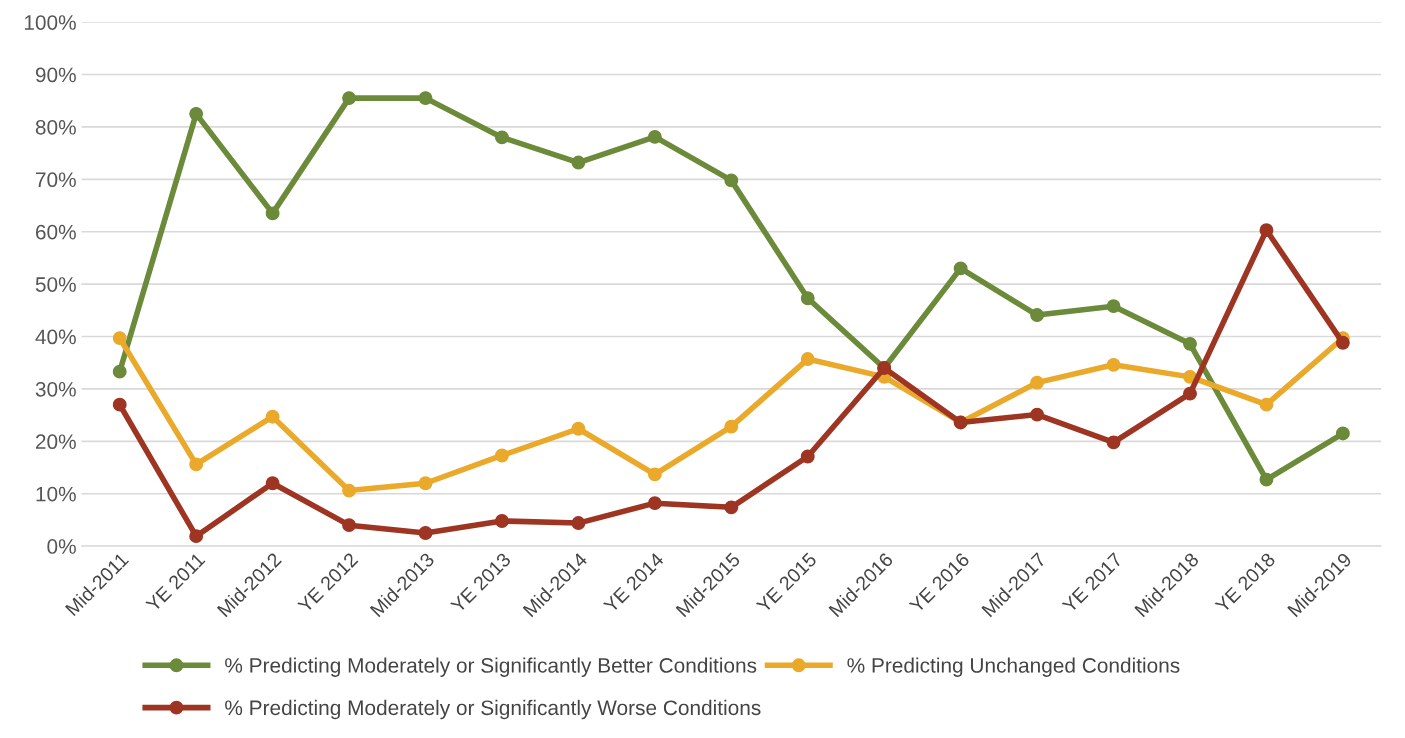  Describe the element at coordinates (55, 337) in the screenshot. I see `y-tick-label: 40%` at that location.